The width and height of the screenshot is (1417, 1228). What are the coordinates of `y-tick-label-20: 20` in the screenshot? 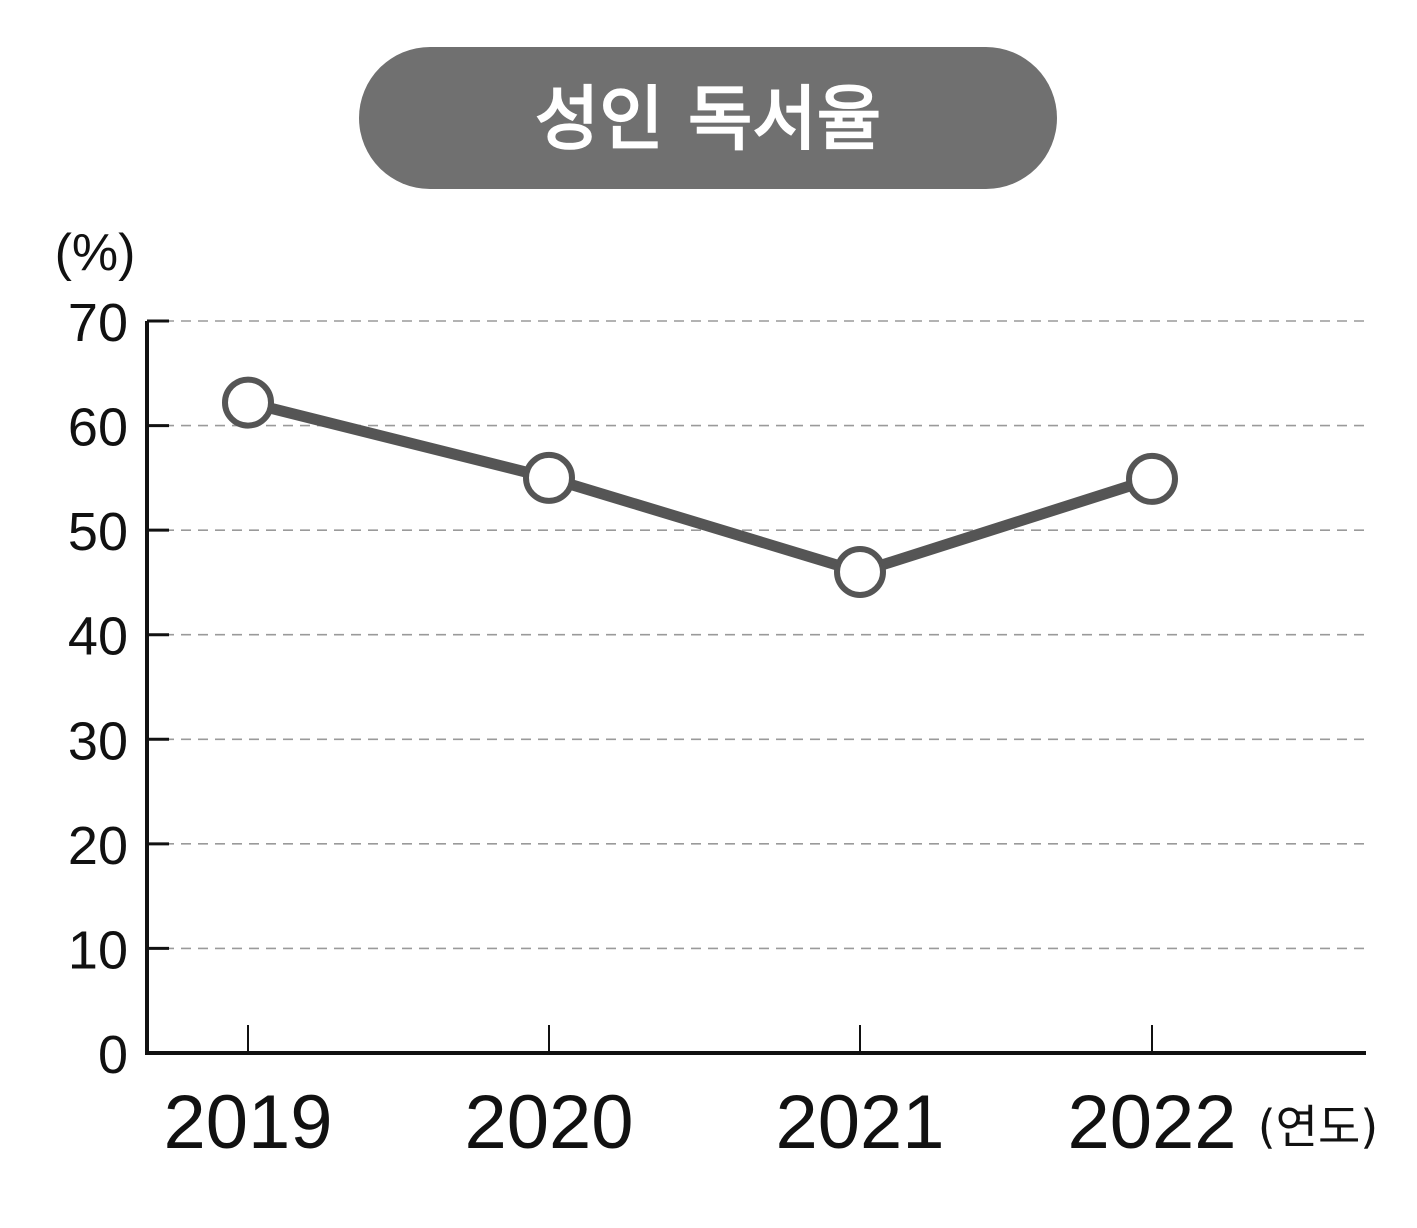 It's located at (98, 846).